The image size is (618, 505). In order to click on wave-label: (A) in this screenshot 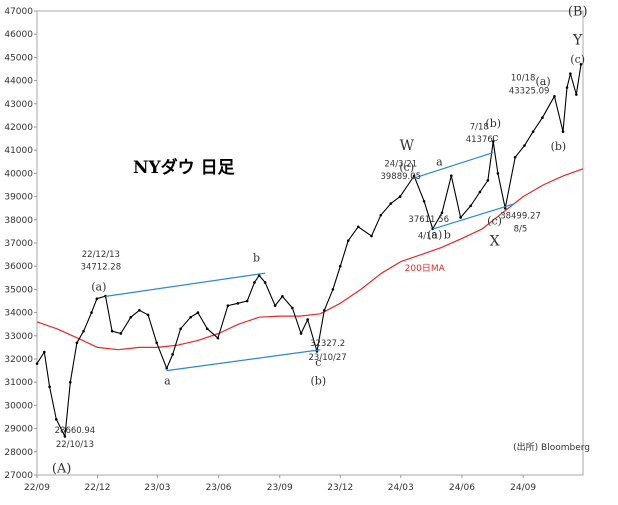, I will do `click(62, 469)`.